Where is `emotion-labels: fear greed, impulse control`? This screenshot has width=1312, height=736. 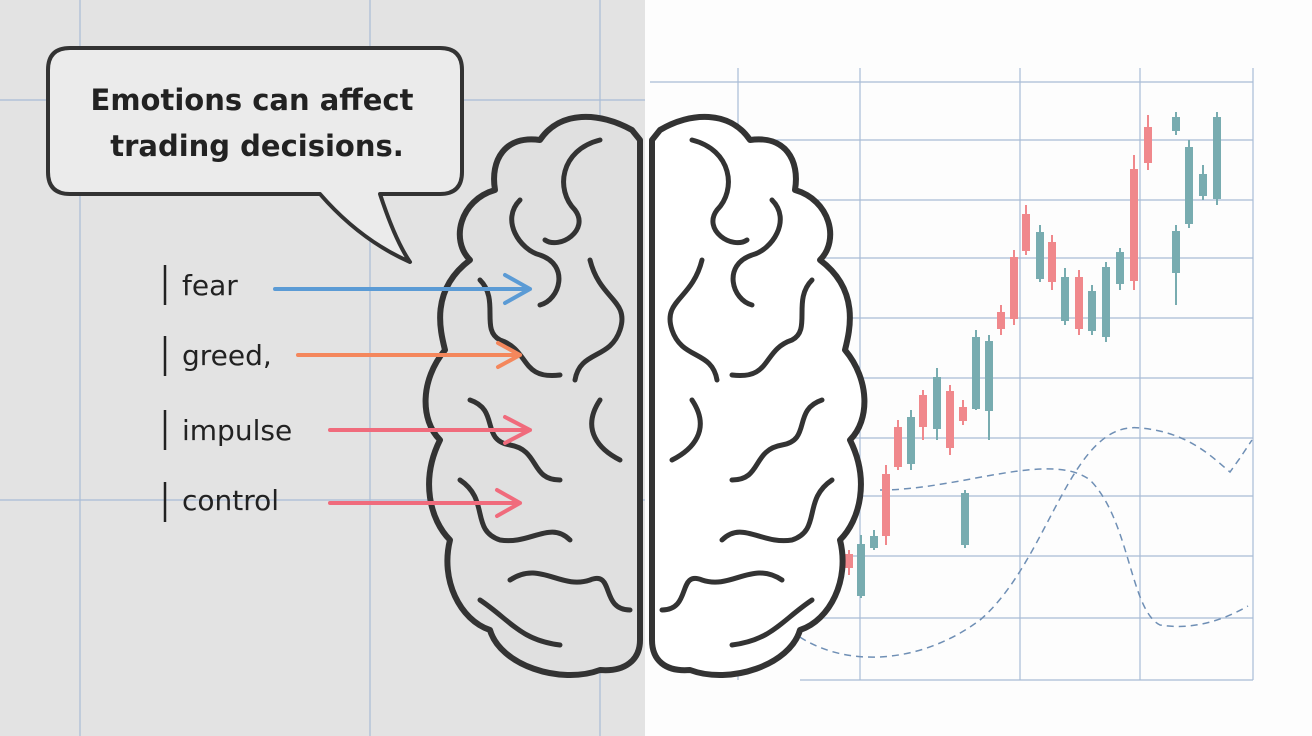
emotion-labels: fear greed, impulse control is located at coordinates (227, 393).